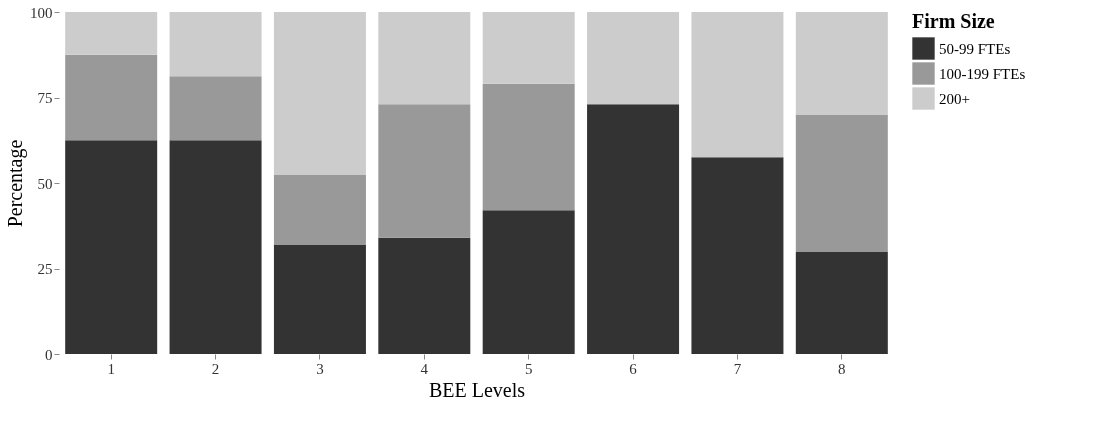  Describe the element at coordinates (982, 73) in the screenshot. I see `legend-label: 100-199 FTEs` at that location.